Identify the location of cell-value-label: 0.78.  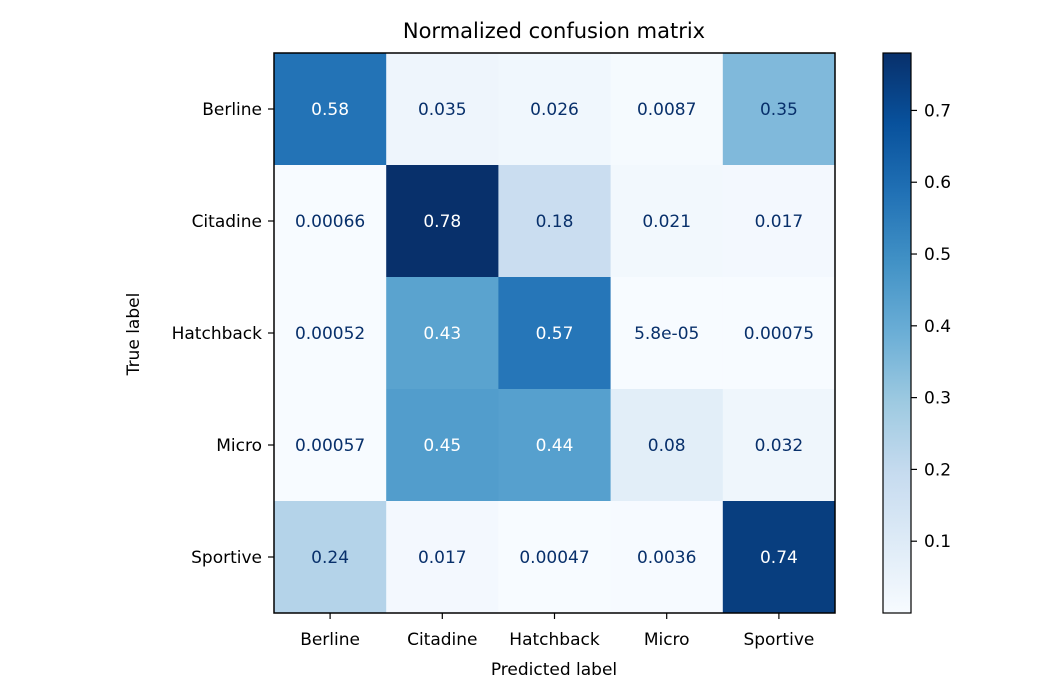
(442, 222).